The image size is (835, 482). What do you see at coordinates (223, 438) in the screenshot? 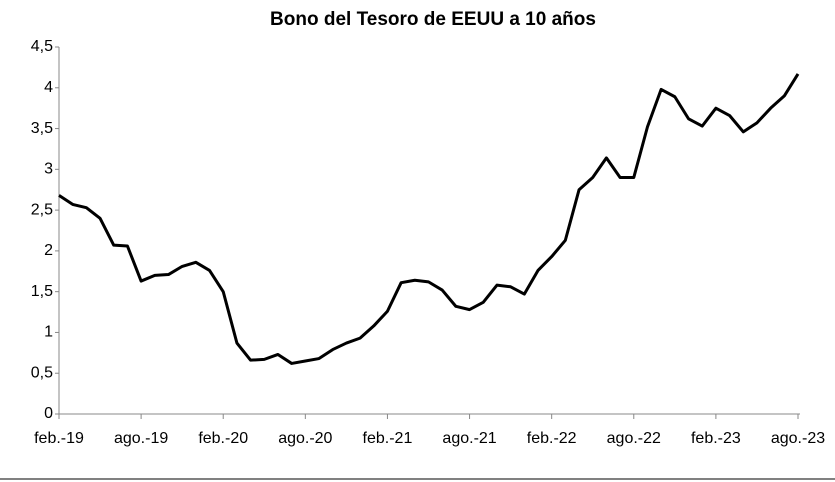
I see `x-tick-label: feb.-20` at bounding box center [223, 438].